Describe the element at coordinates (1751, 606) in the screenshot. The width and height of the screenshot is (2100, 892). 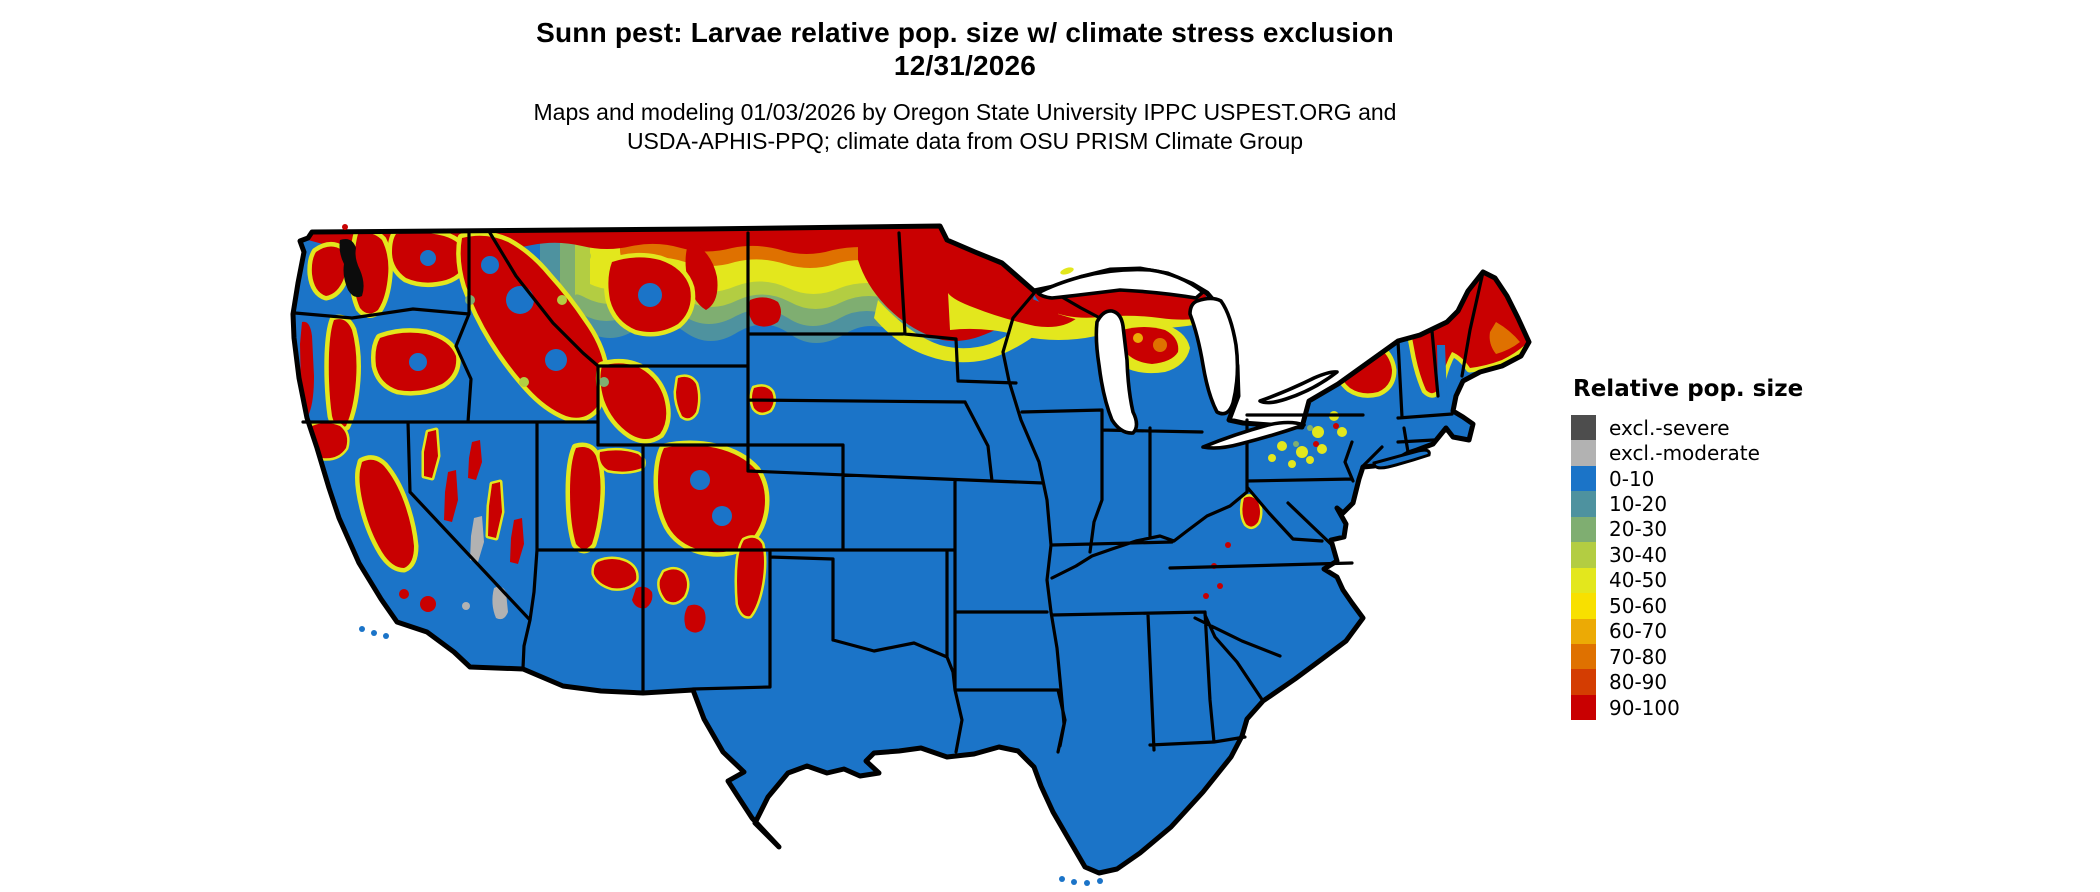
I see `legend-item-50-60: 50-60` at that location.